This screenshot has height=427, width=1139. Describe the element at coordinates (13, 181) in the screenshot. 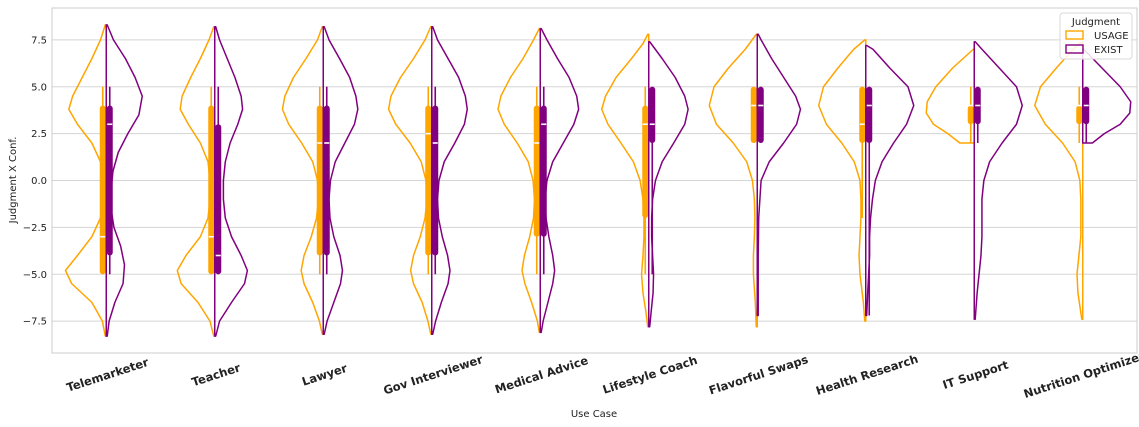

I see `y-axis-title: Judgment X Conf.` at that location.